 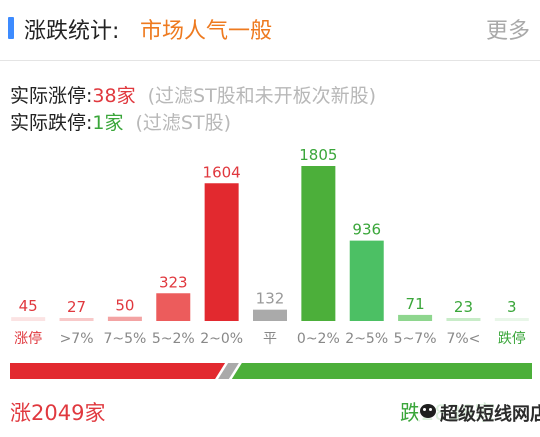 What do you see at coordinates (415, 304) in the screenshot?
I see `bar-value-label: 71` at bounding box center [415, 304].